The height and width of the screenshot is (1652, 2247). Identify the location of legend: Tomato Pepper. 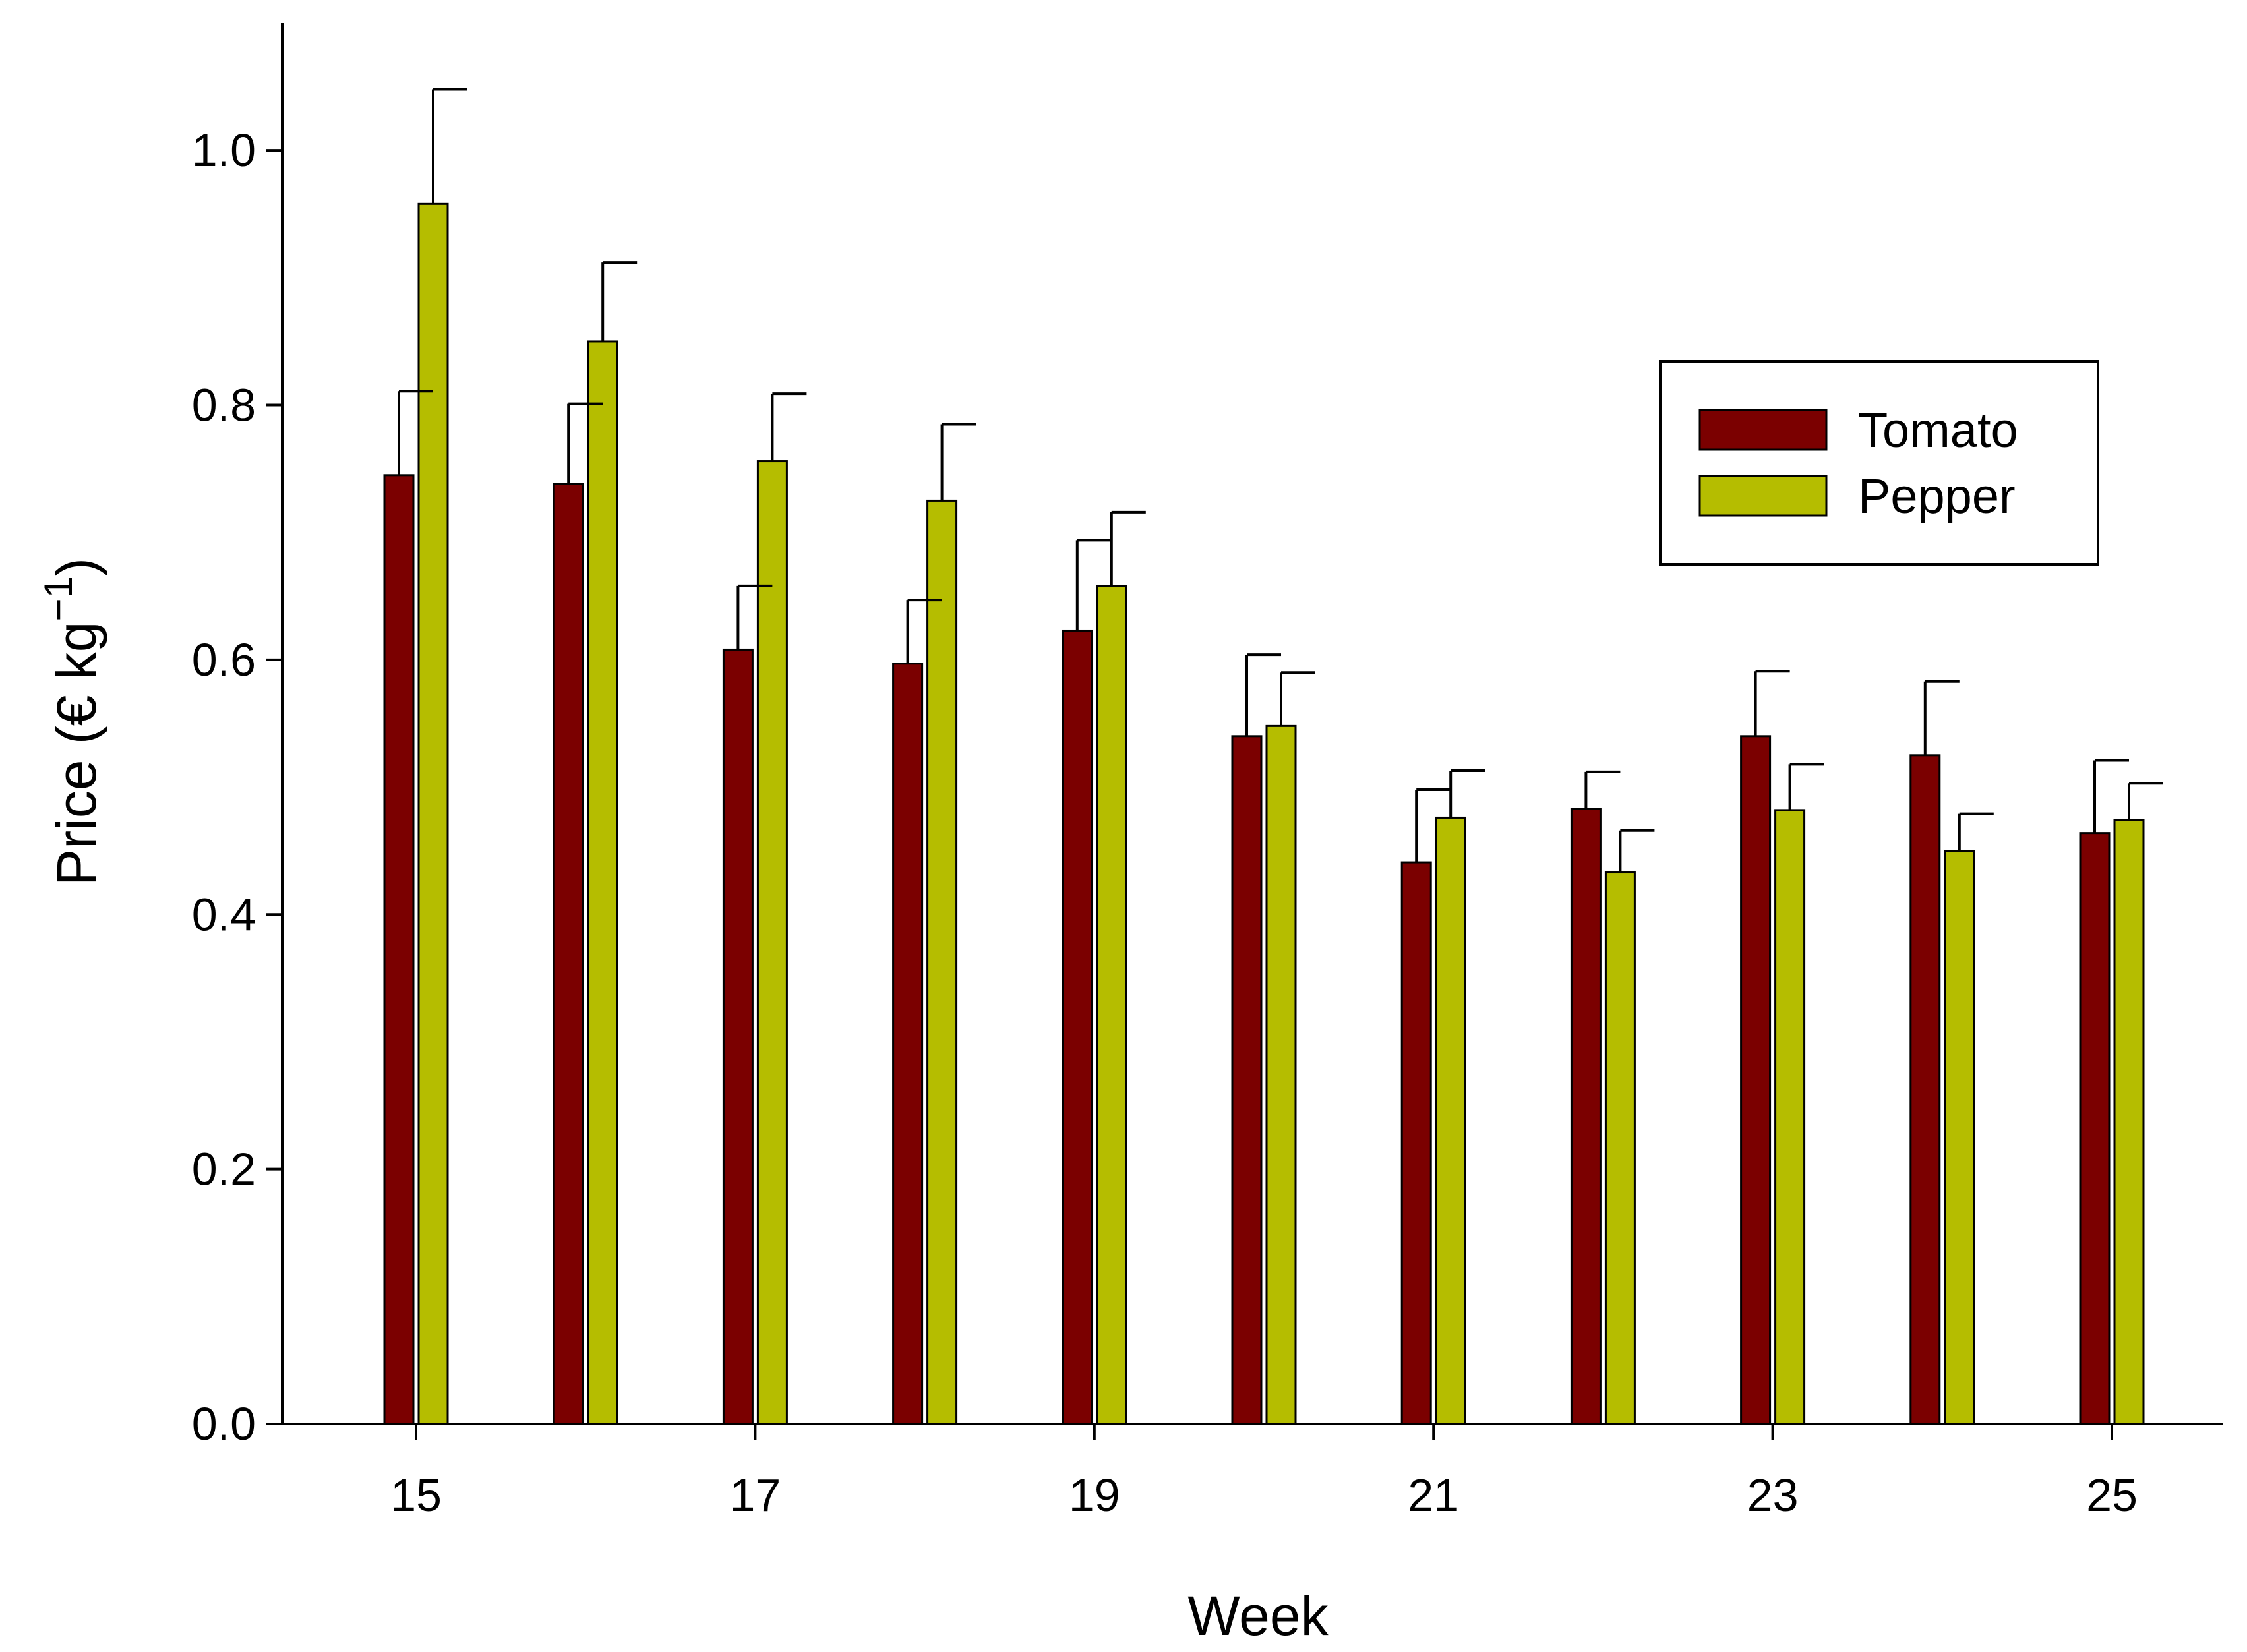
(1879, 463).